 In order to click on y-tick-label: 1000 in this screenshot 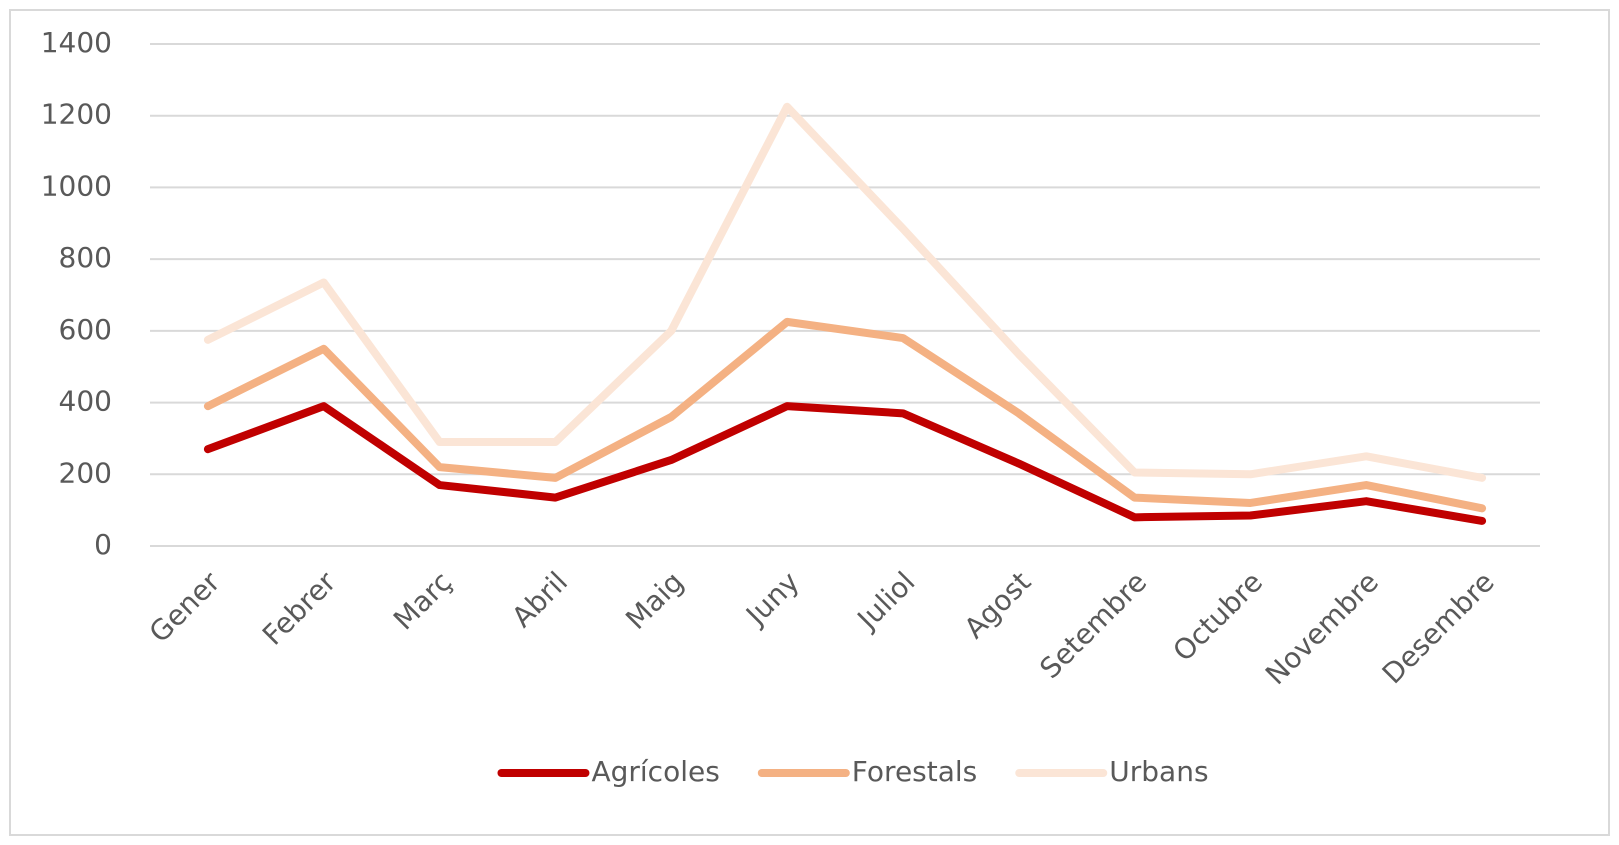, I will do `click(76, 185)`.